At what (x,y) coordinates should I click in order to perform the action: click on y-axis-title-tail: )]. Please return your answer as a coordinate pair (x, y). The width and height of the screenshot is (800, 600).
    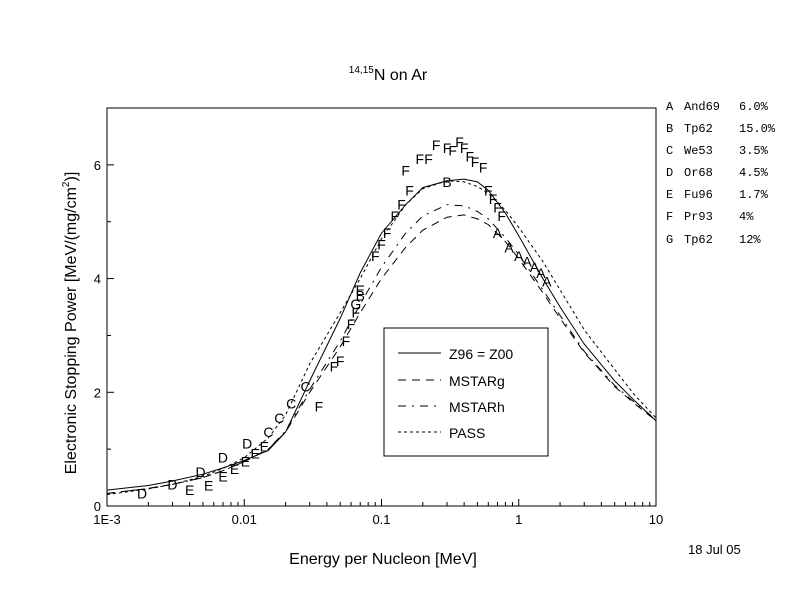
    Looking at the image, I should click on (71, 177).